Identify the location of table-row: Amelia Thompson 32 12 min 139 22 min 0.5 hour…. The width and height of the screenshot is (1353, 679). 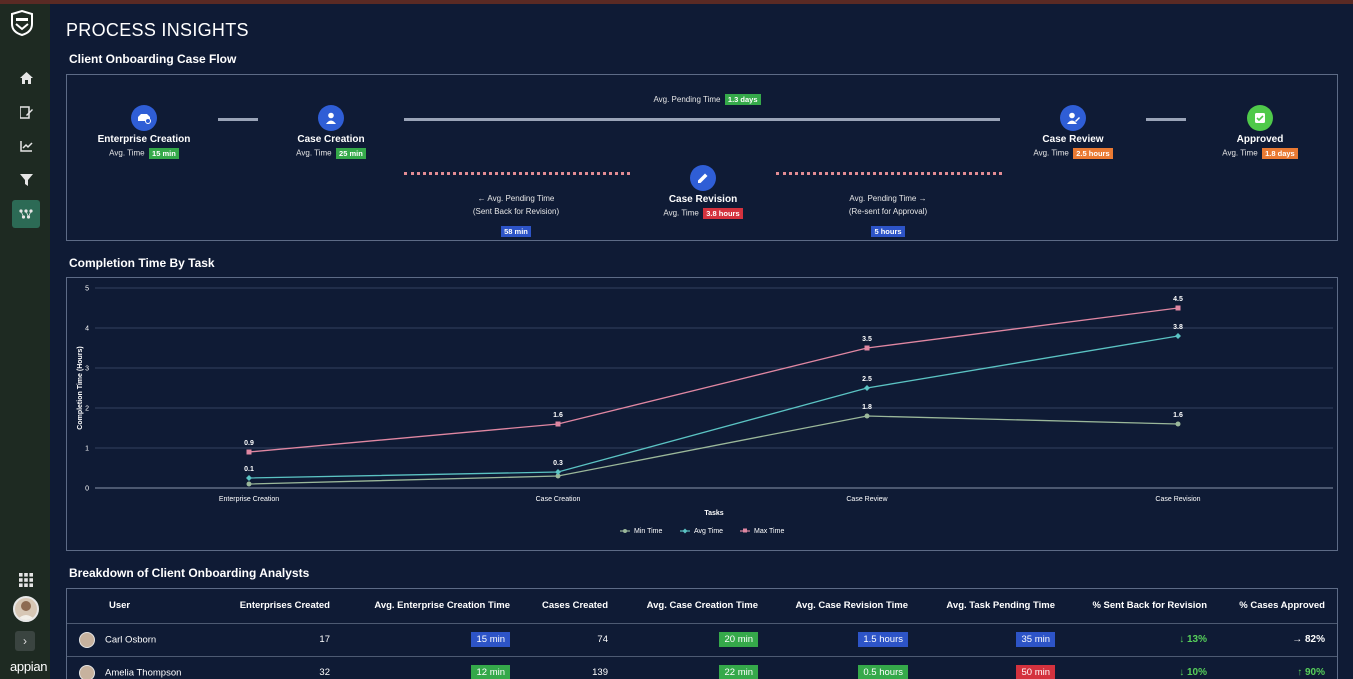
(702, 667).